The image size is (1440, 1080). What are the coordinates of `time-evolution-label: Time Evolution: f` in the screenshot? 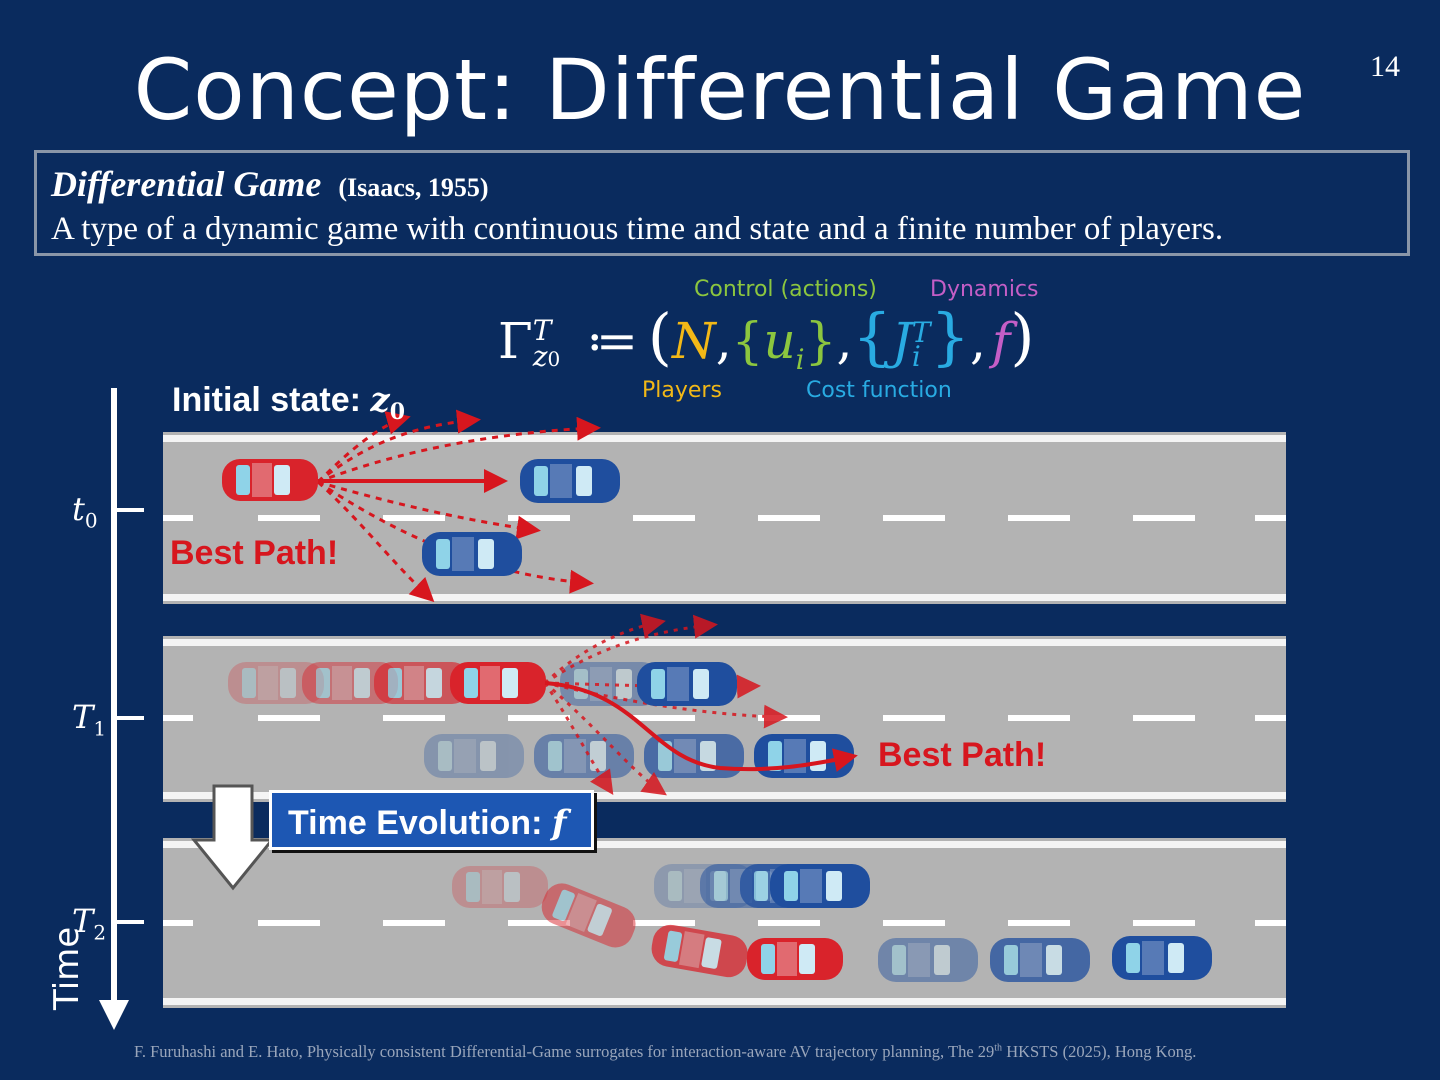 It's located at (427, 823).